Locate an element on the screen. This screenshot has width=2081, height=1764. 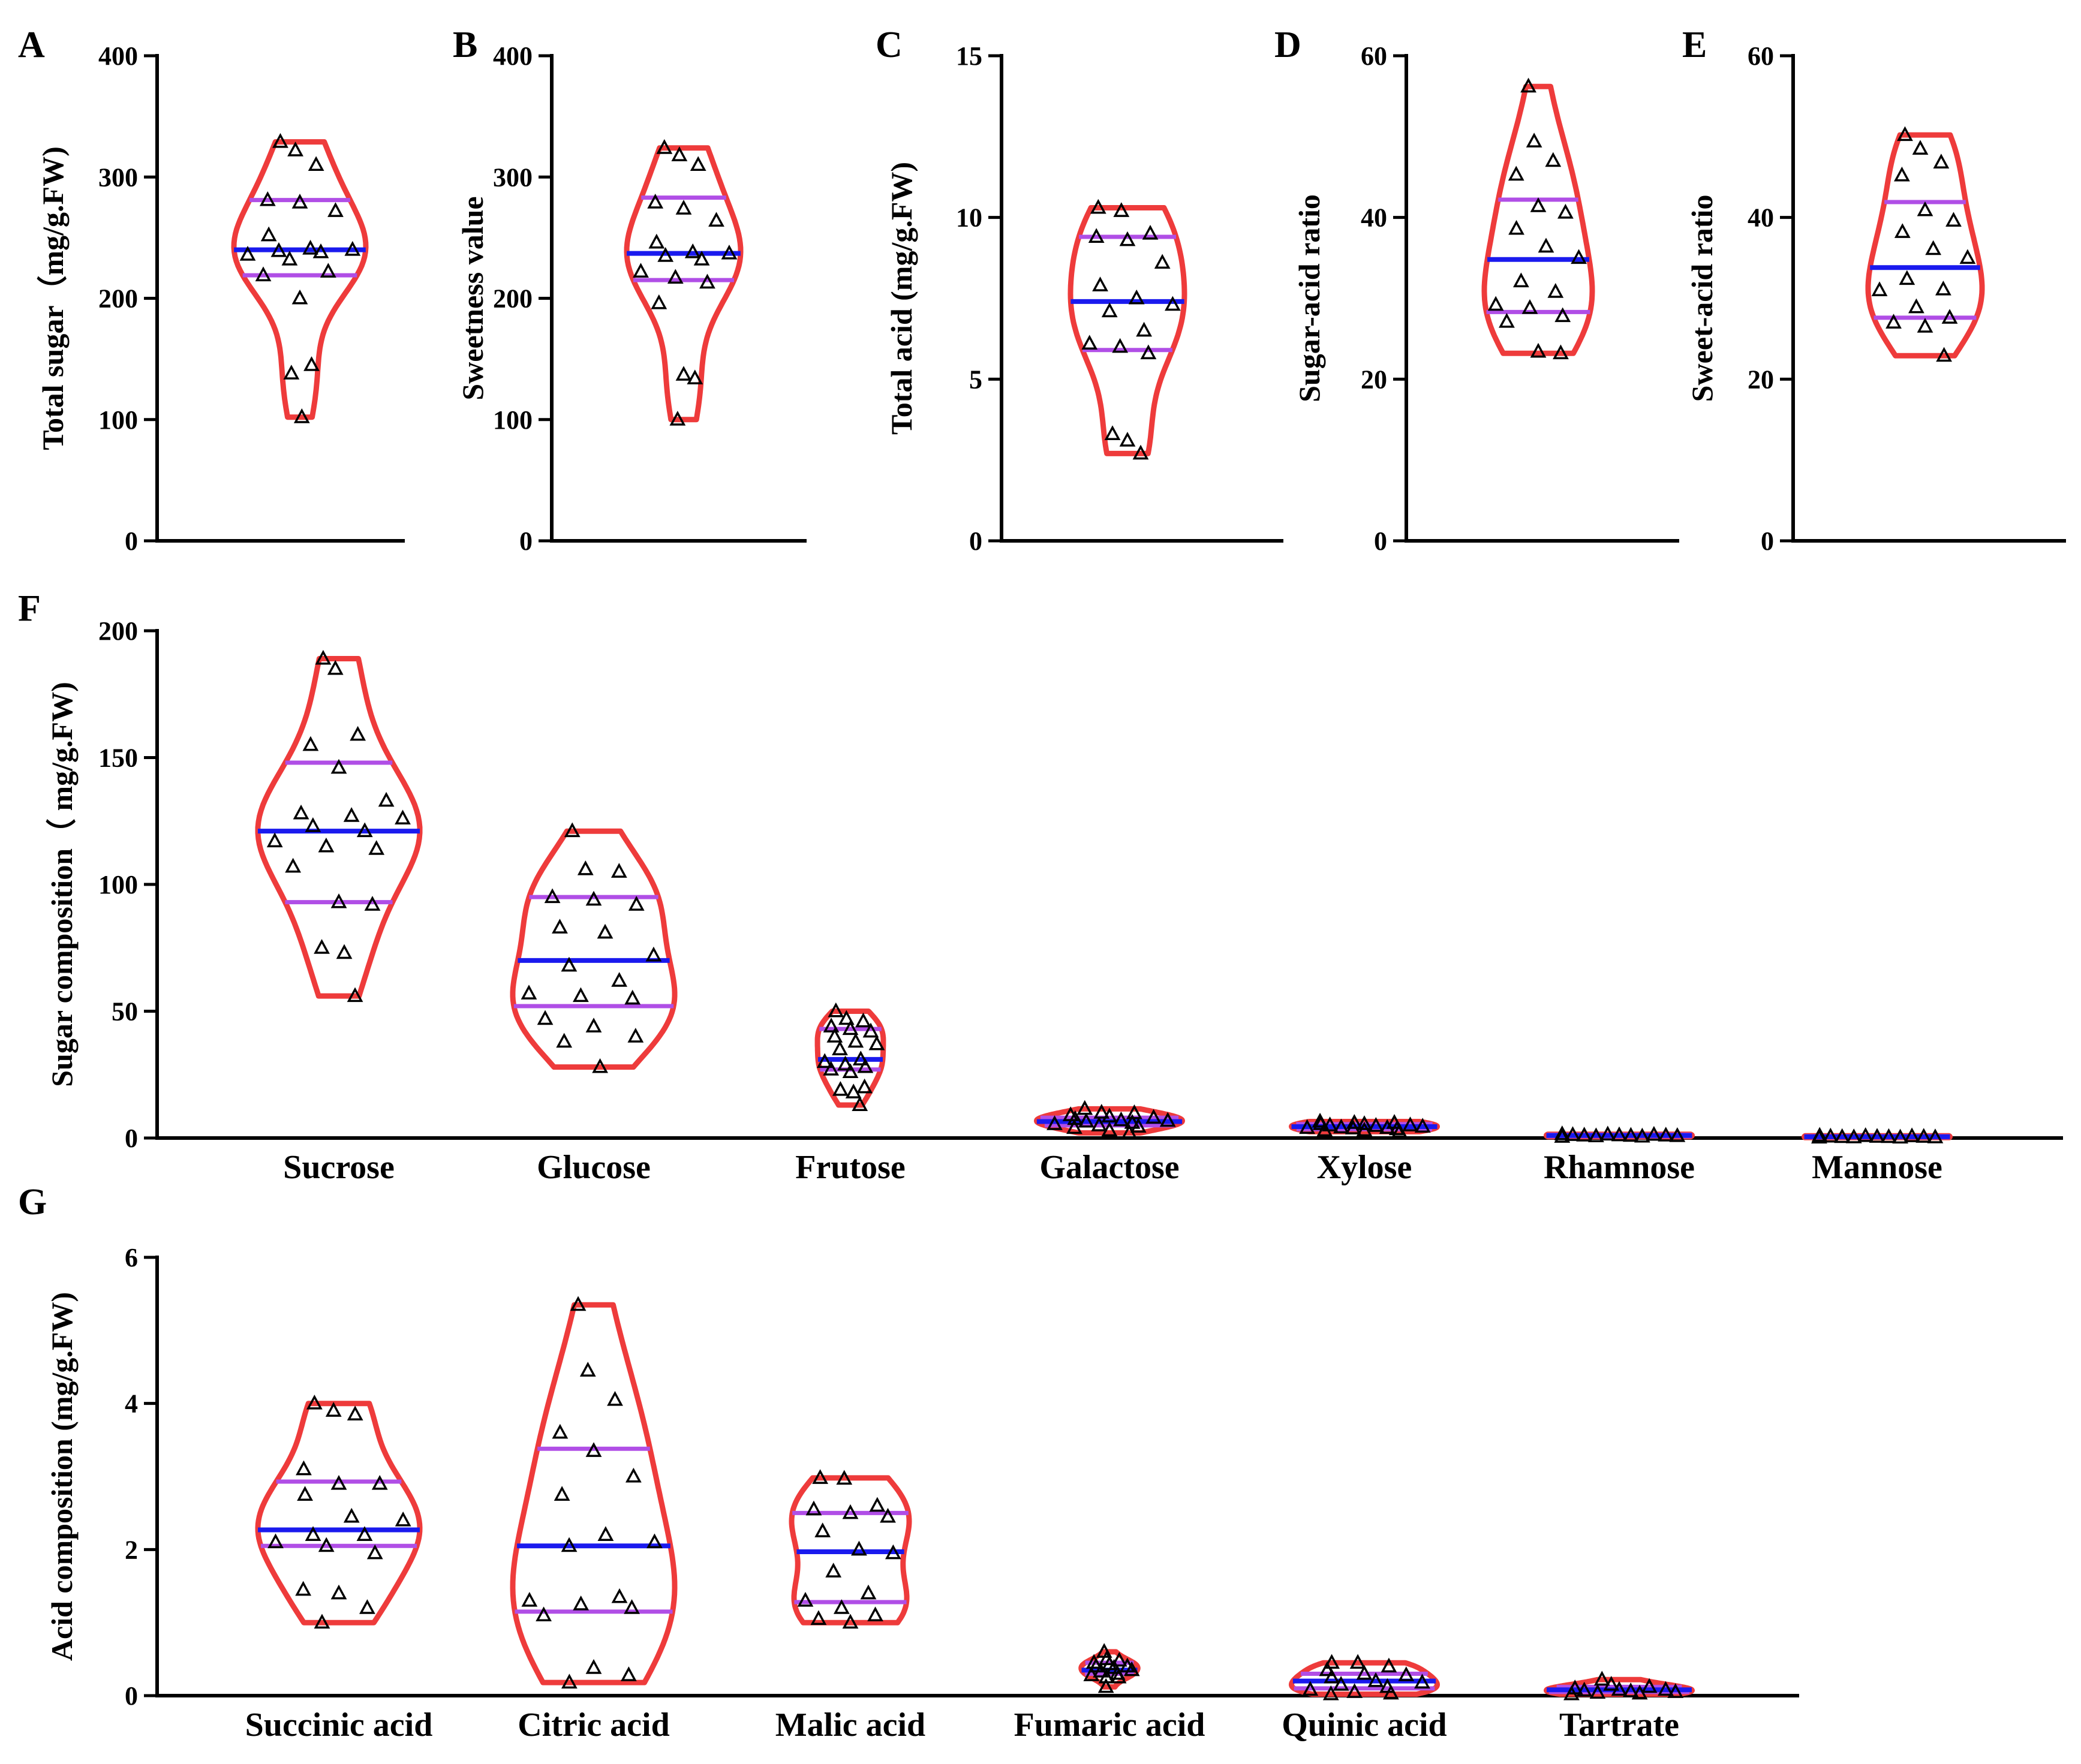
x-category-label: Malic acid is located at coordinates (850, 1725).